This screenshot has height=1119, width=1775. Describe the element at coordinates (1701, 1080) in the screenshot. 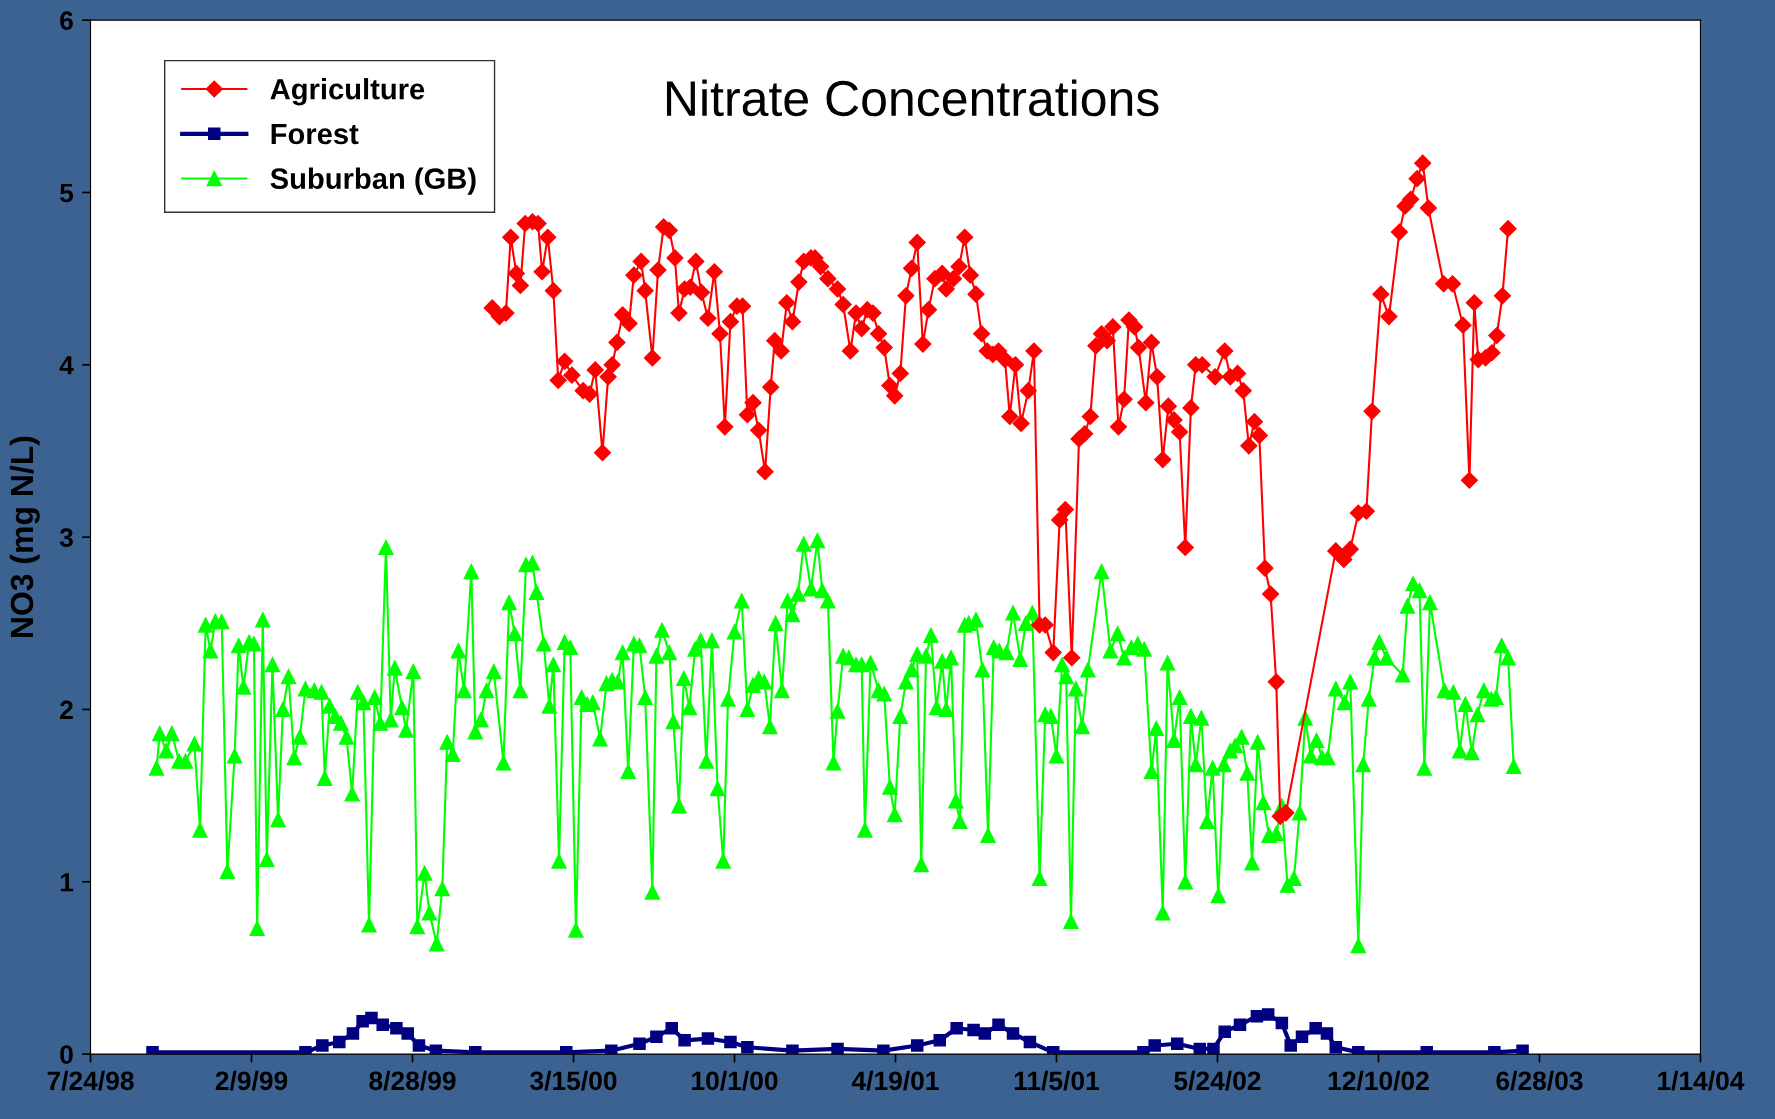

I see `x-tick-label: 1/14/04` at that location.